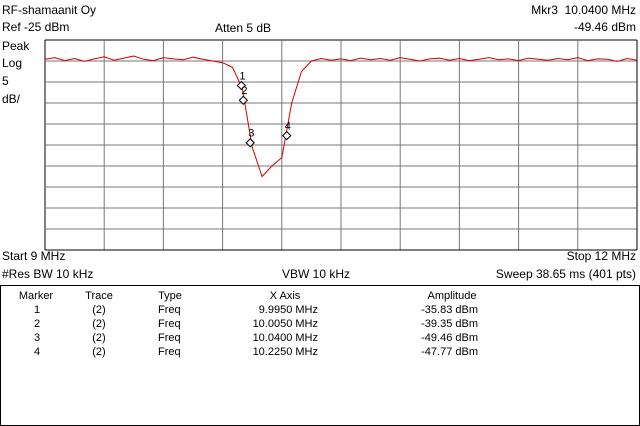 The width and height of the screenshot is (640, 426). Describe the element at coordinates (316, 274) in the screenshot. I see `vbw: VBW 10 kHz` at that location.